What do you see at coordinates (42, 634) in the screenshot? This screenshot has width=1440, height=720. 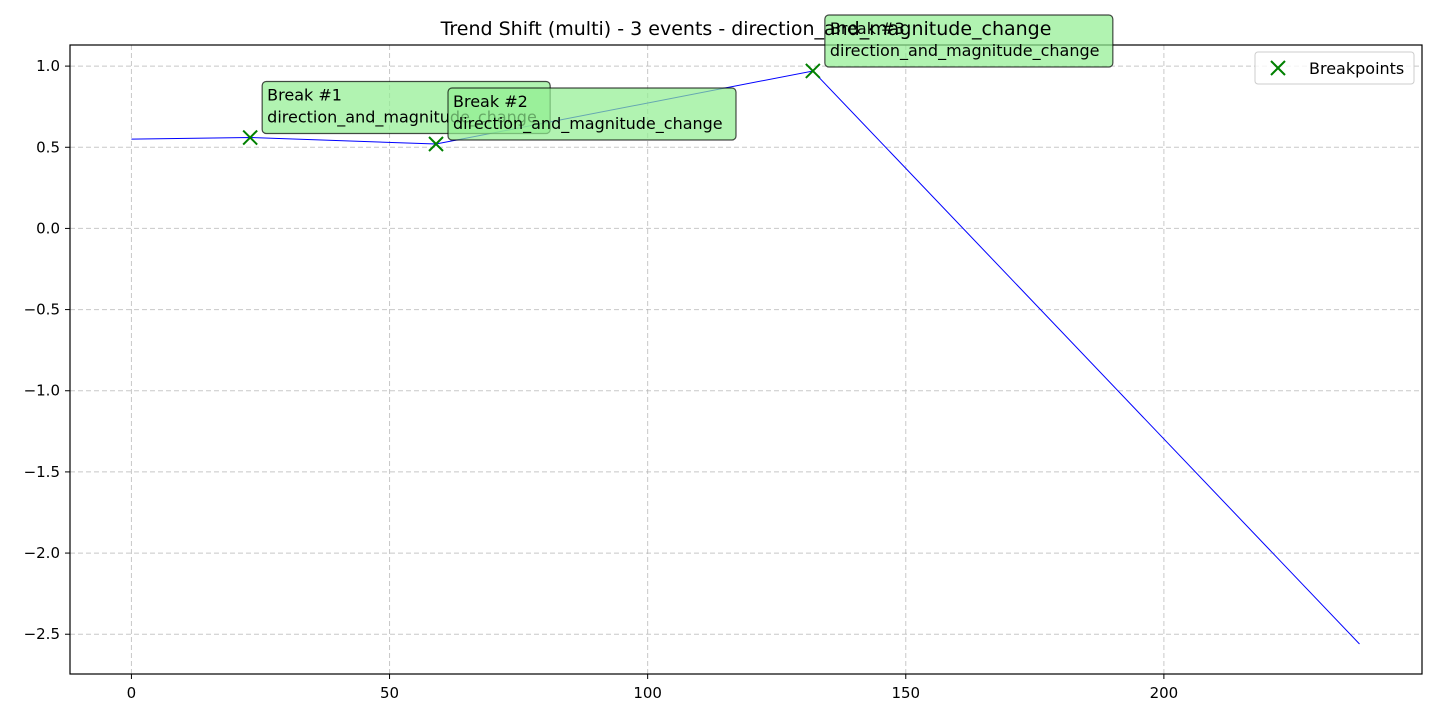 I see `y-tick-label: −2.5` at bounding box center [42, 634].